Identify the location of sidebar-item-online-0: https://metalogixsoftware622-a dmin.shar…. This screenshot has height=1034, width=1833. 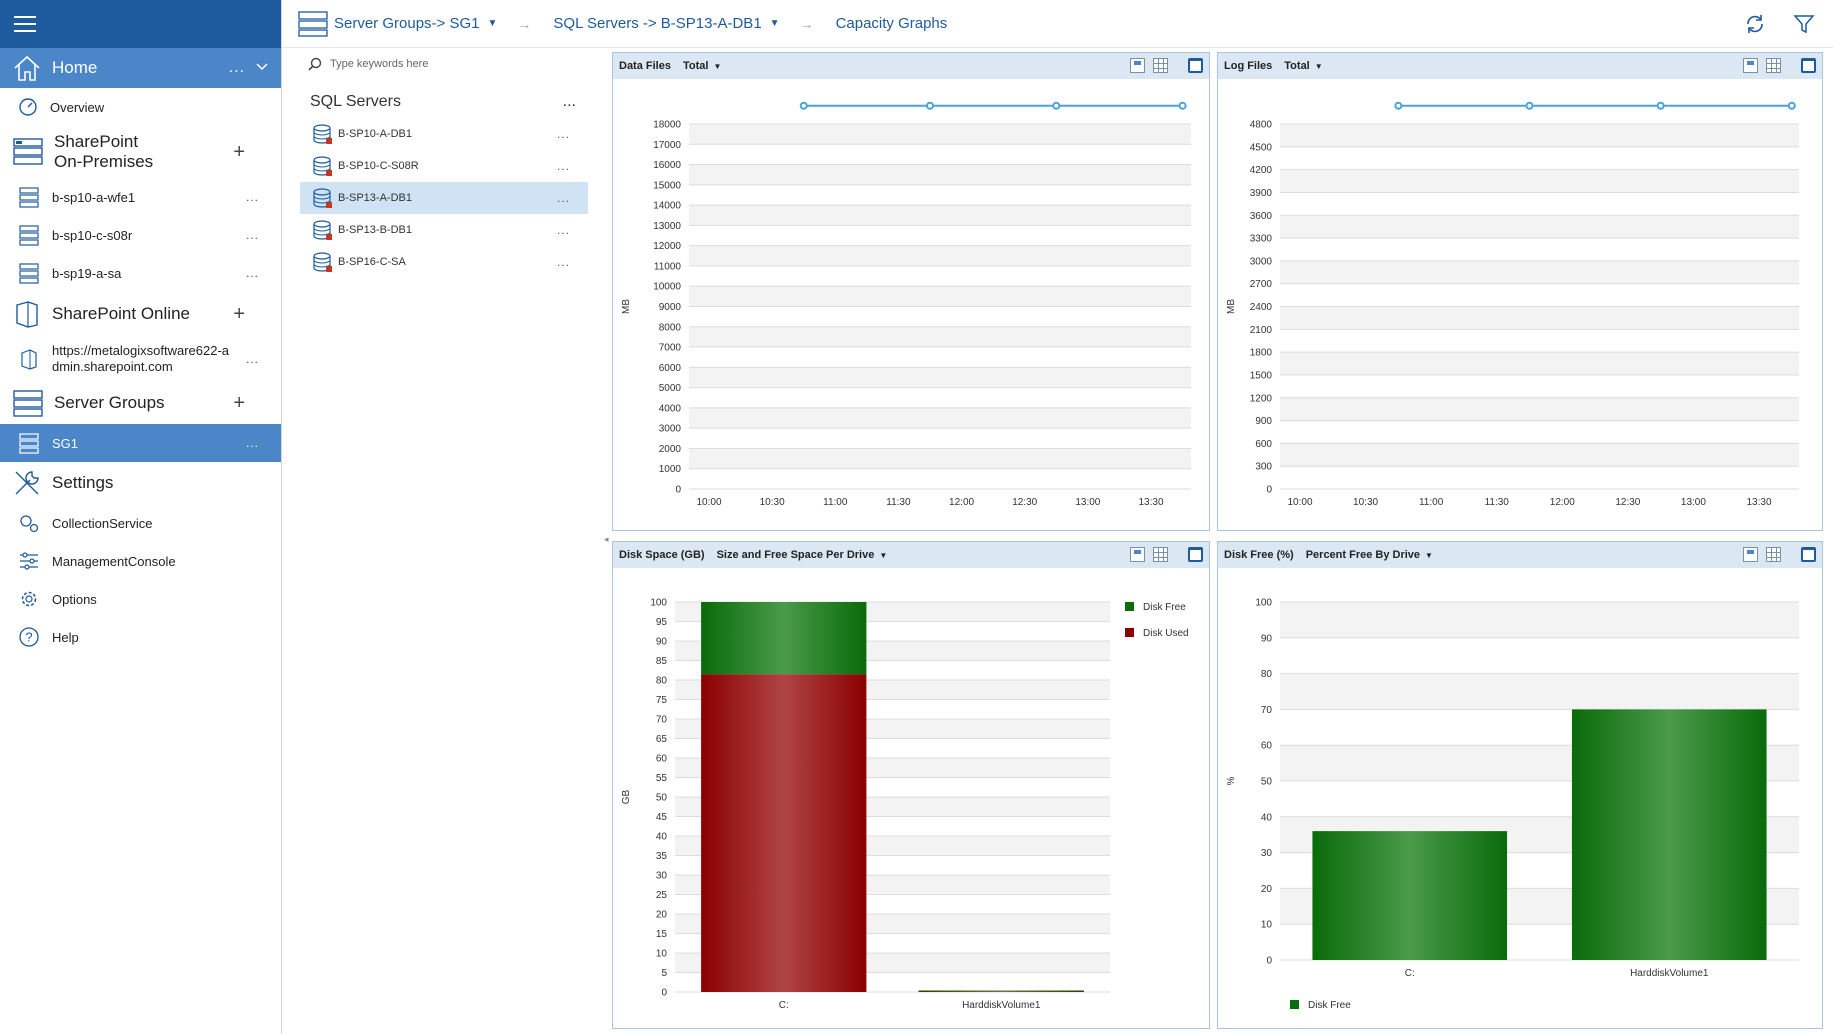
(140, 359).